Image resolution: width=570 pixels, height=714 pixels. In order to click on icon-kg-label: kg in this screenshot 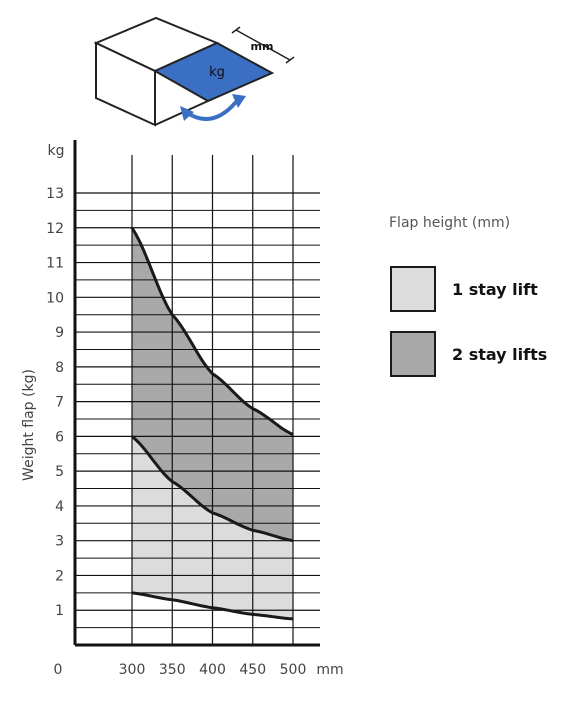, I will do `click(217, 72)`.